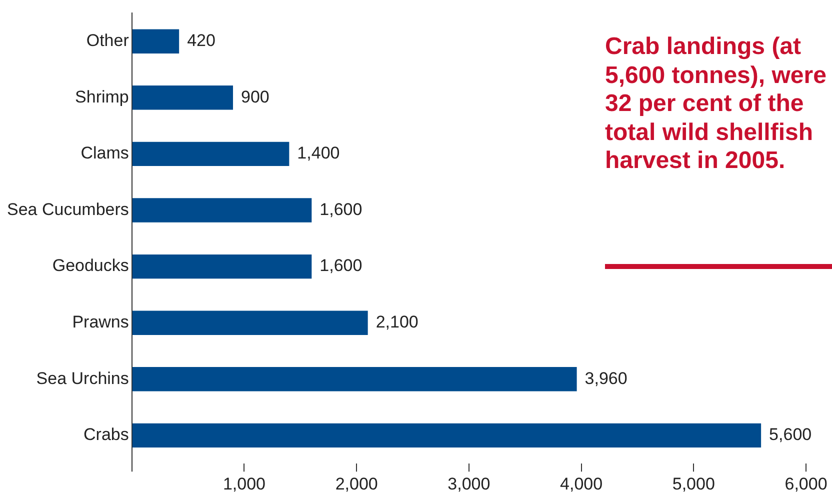  What do you see at coordinates (106, 434) in the screenshot?
I see `y-tick-label: Crabs` at bounding box center [106, 434].